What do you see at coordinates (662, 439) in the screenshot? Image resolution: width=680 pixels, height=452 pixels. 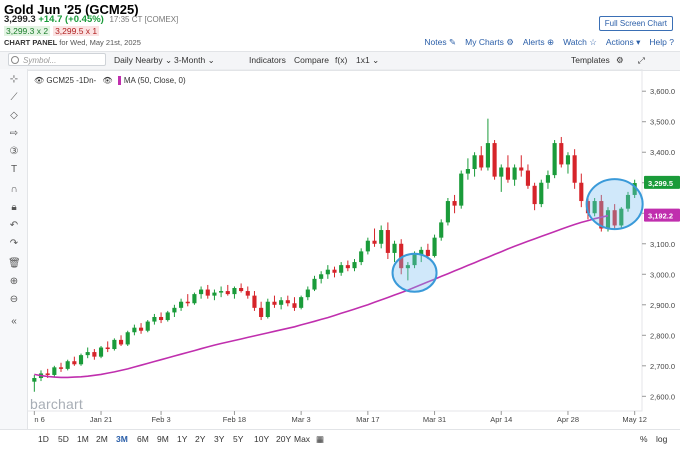 I see `log-toggle: log` at bounding box center [662, 439].